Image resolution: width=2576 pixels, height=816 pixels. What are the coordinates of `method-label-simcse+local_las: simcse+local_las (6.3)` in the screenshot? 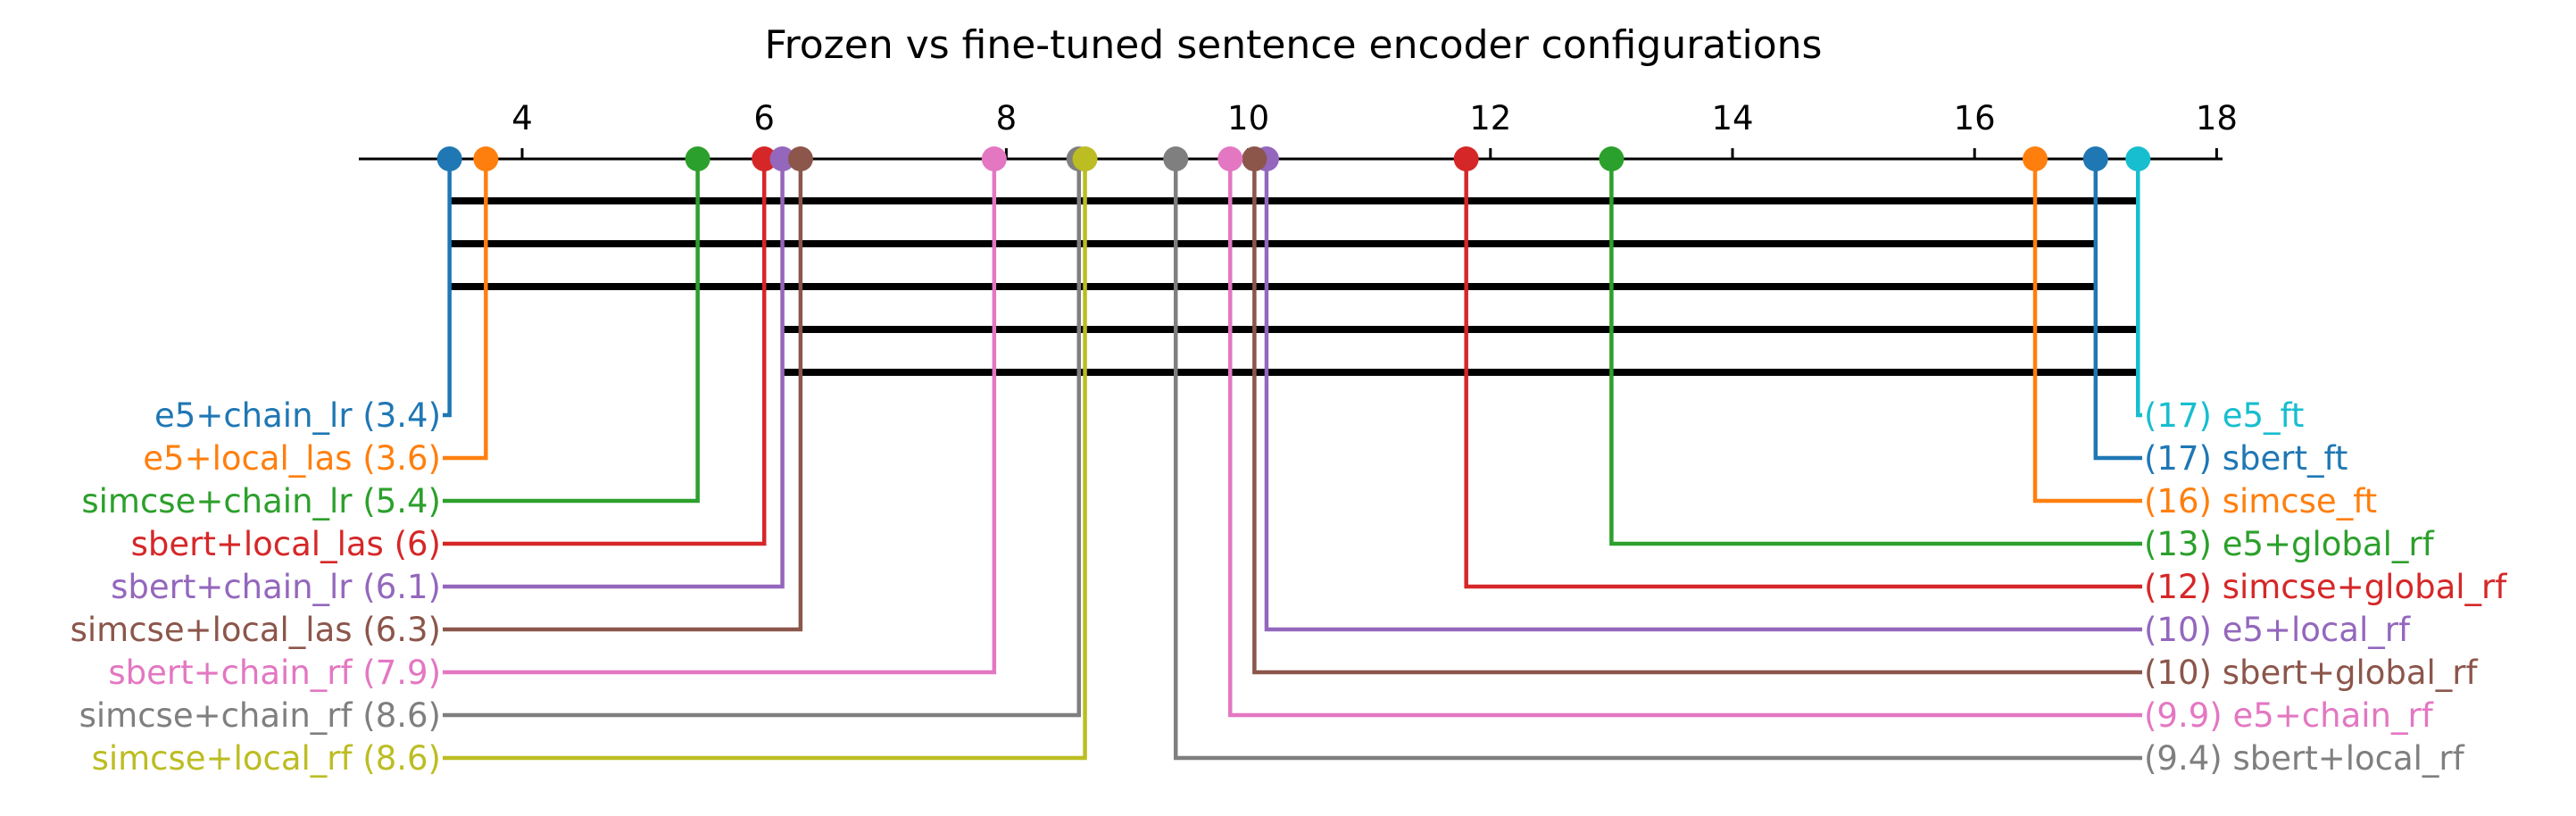 It's located at (256, 630).